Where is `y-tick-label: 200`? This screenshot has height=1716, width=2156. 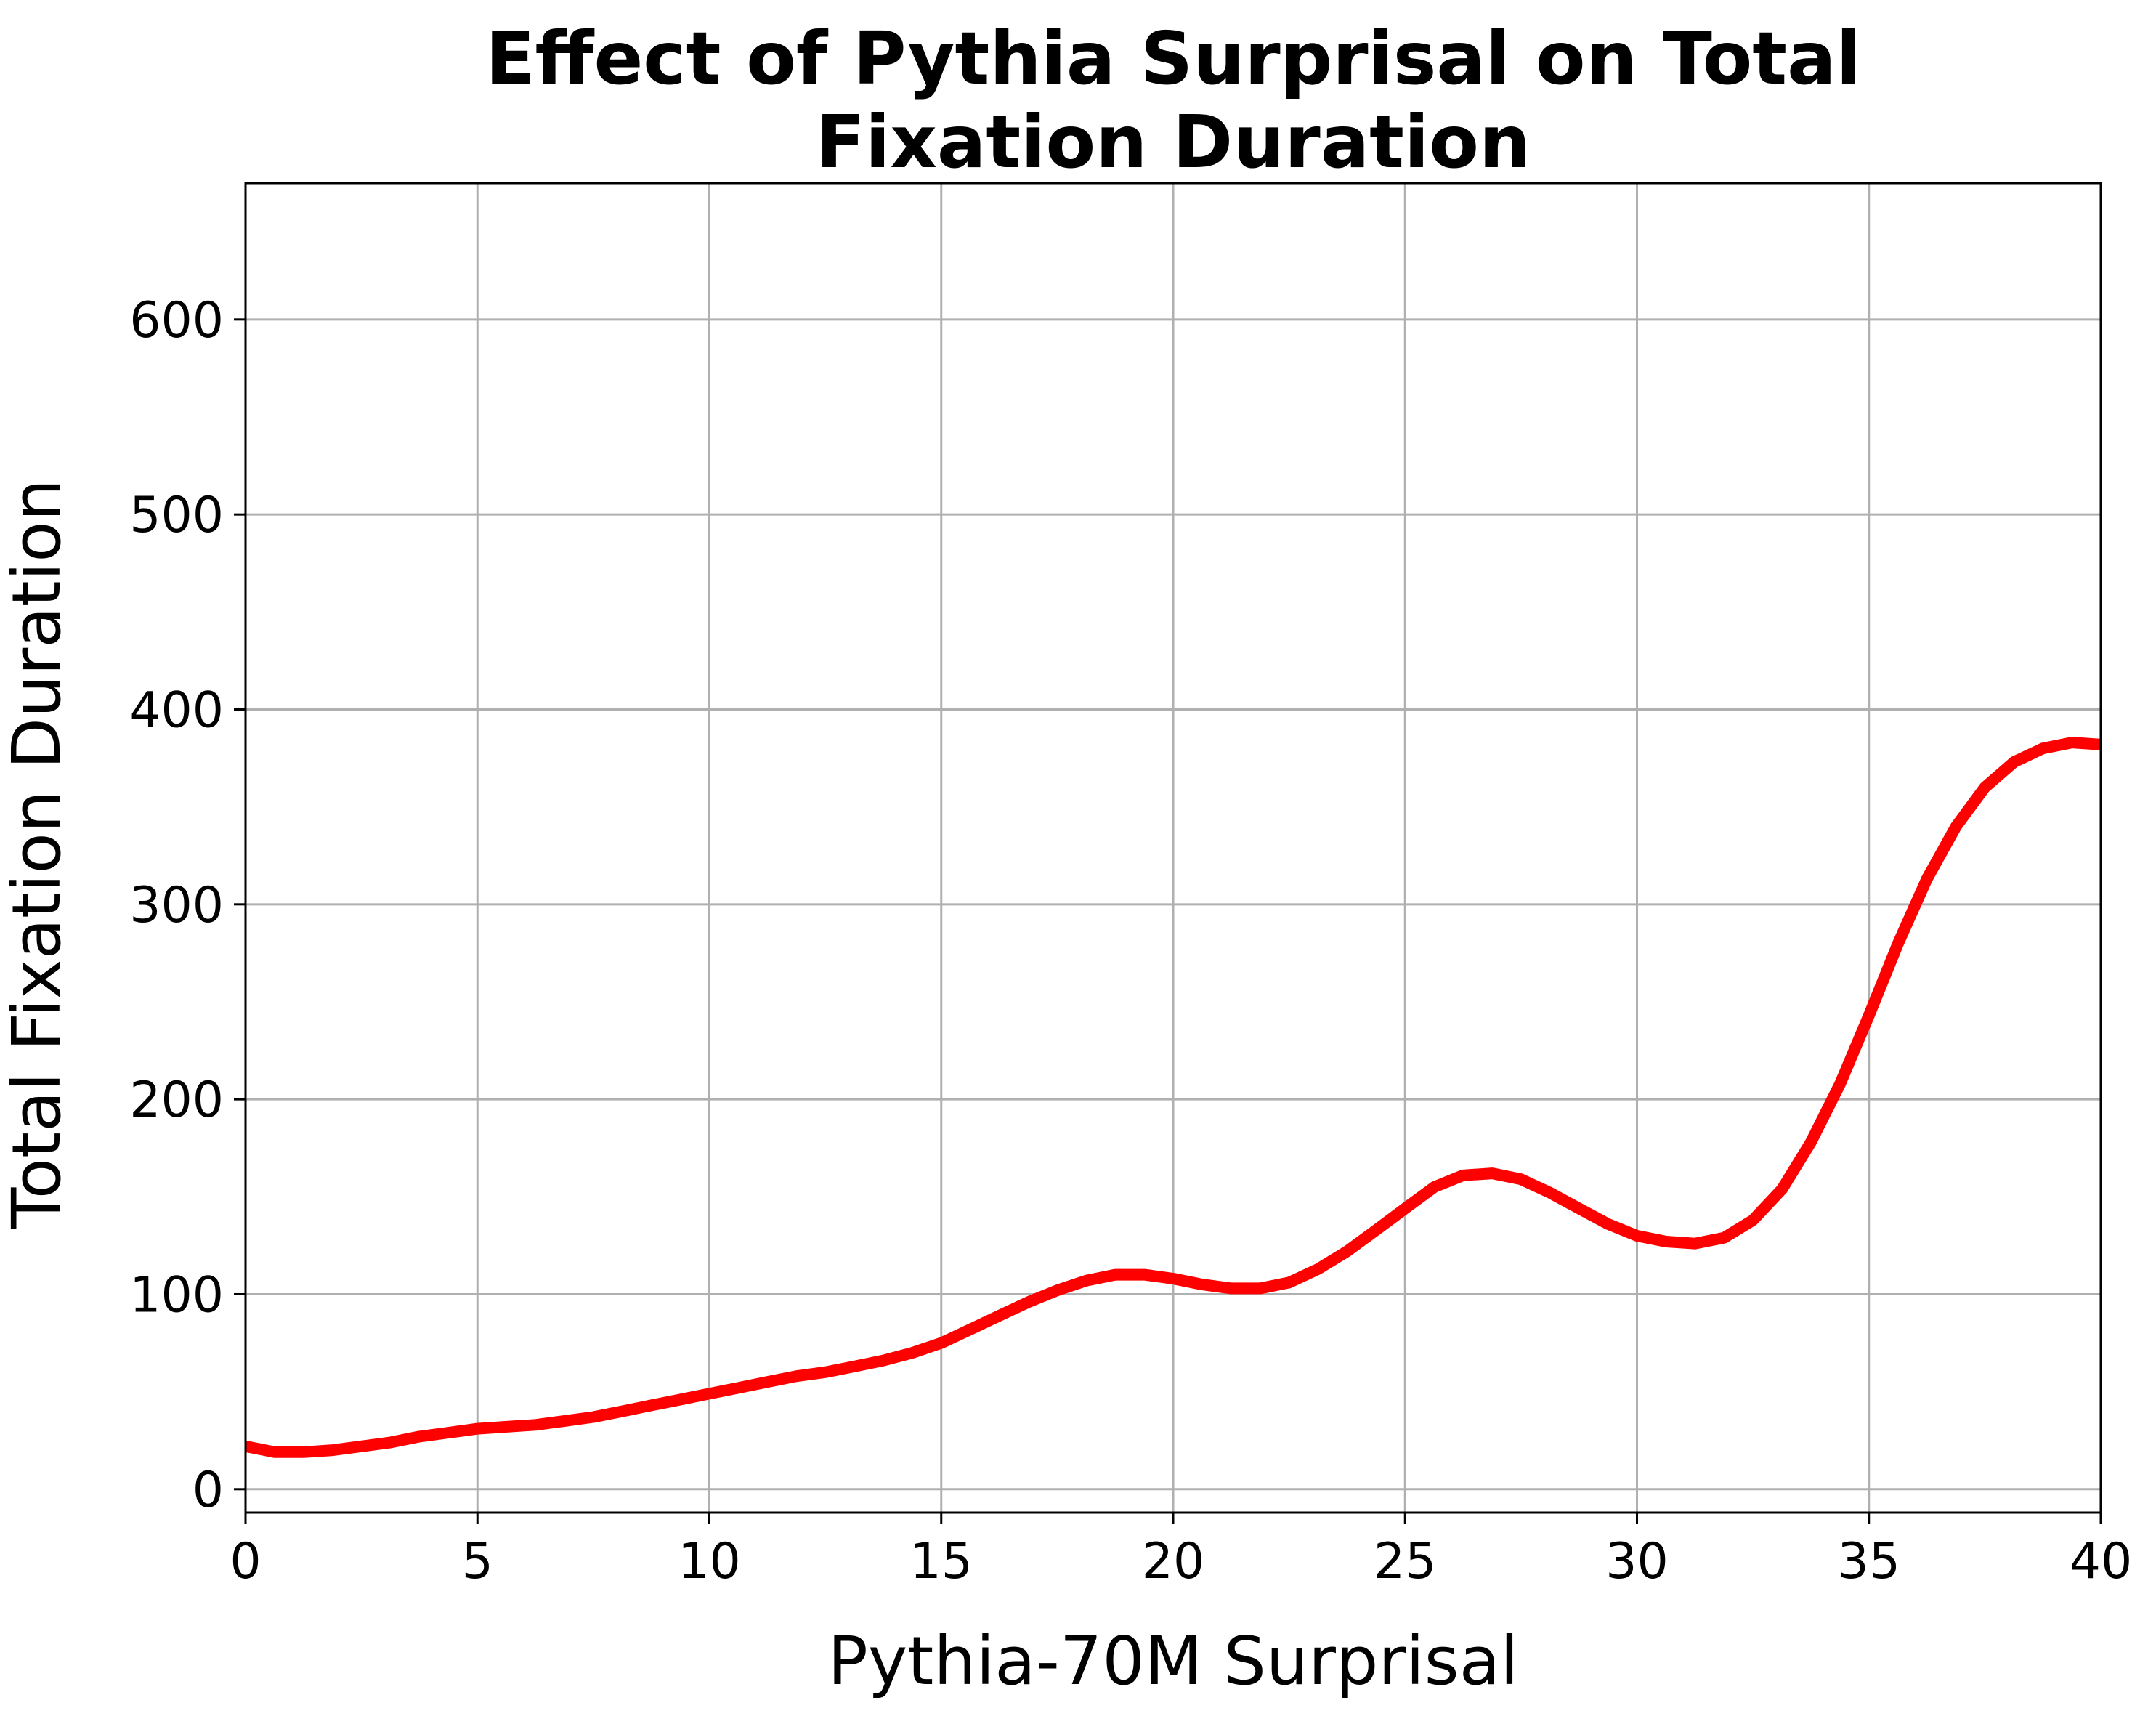 y-tick-label: 200 is located at coordinates (176, 1100).